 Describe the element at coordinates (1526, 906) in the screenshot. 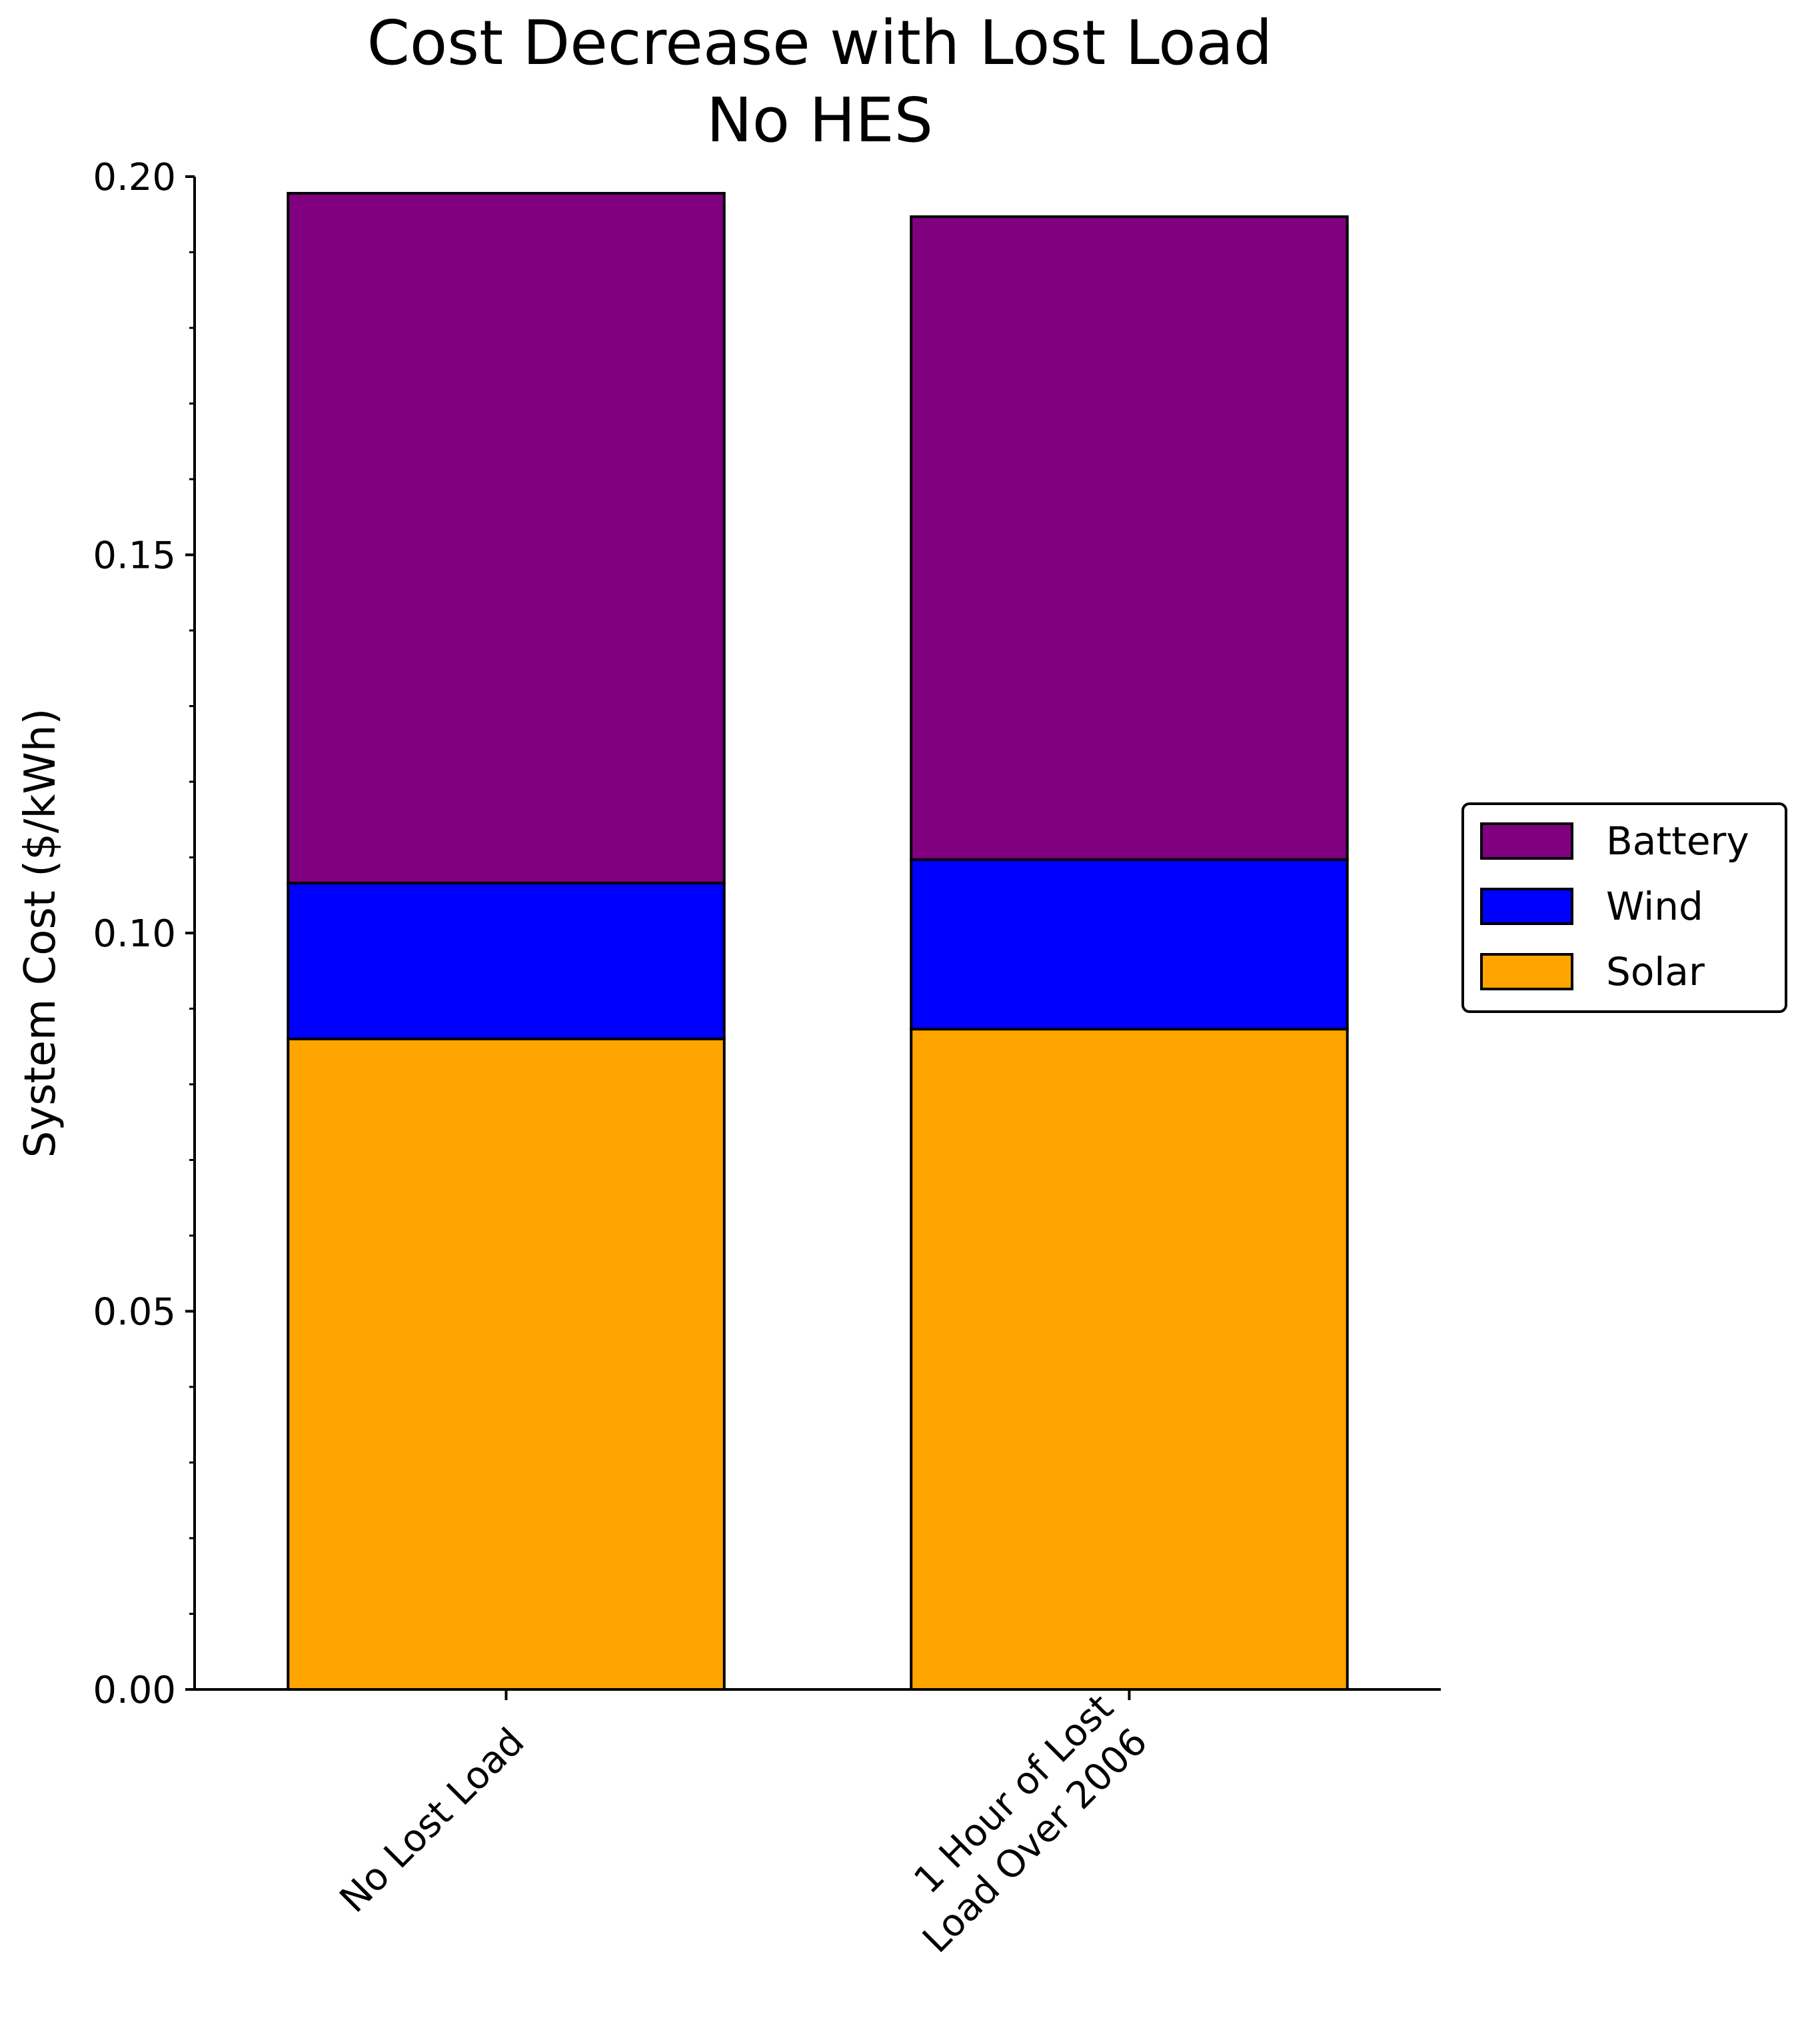

I see `legend-swatch-wind` at that location.